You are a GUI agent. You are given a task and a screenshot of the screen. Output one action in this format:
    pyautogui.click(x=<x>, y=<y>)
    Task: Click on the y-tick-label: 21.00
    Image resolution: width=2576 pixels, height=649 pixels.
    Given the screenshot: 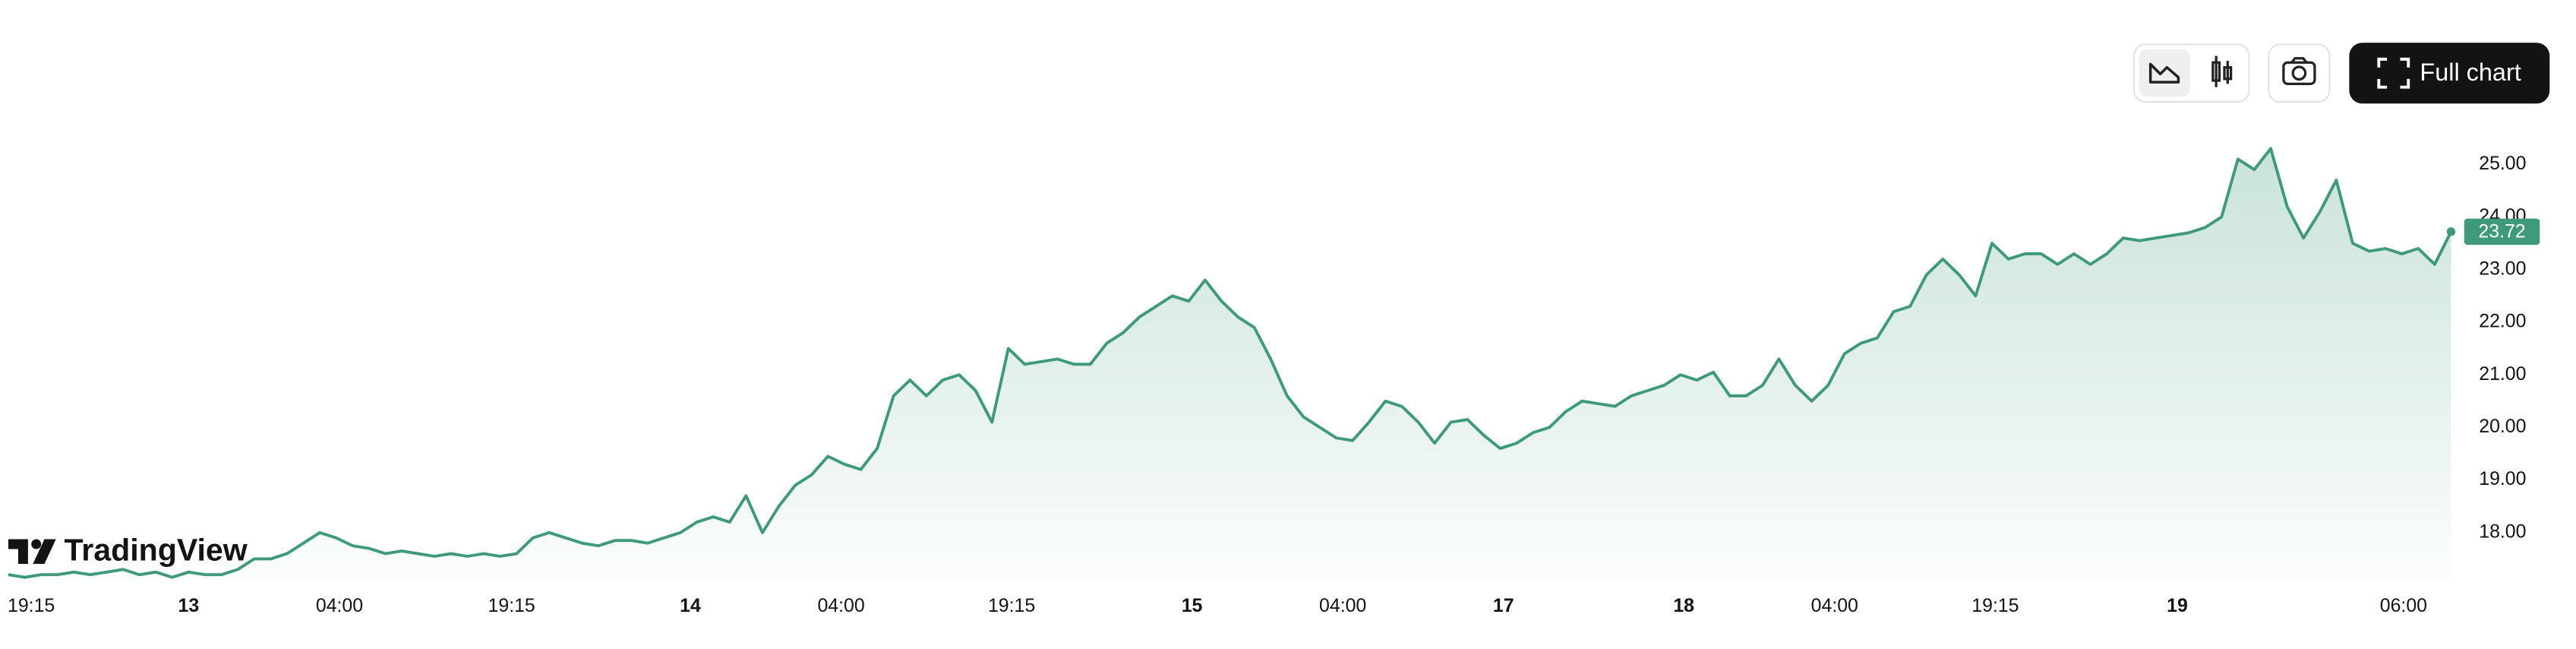 What is the action you would take?
    pyautogui.click(x=2502, y=374)
    